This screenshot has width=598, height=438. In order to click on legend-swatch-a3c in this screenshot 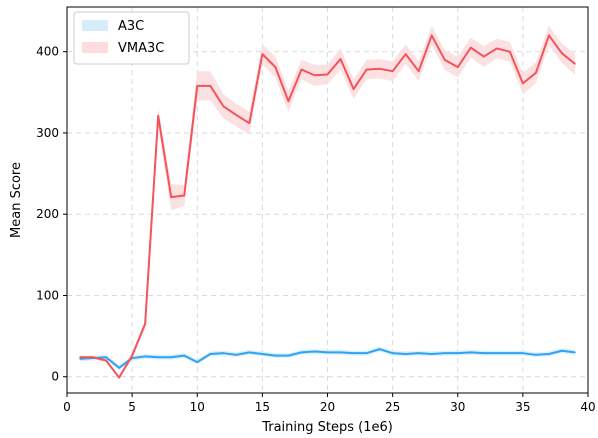, I will do `click(95, 25)`.